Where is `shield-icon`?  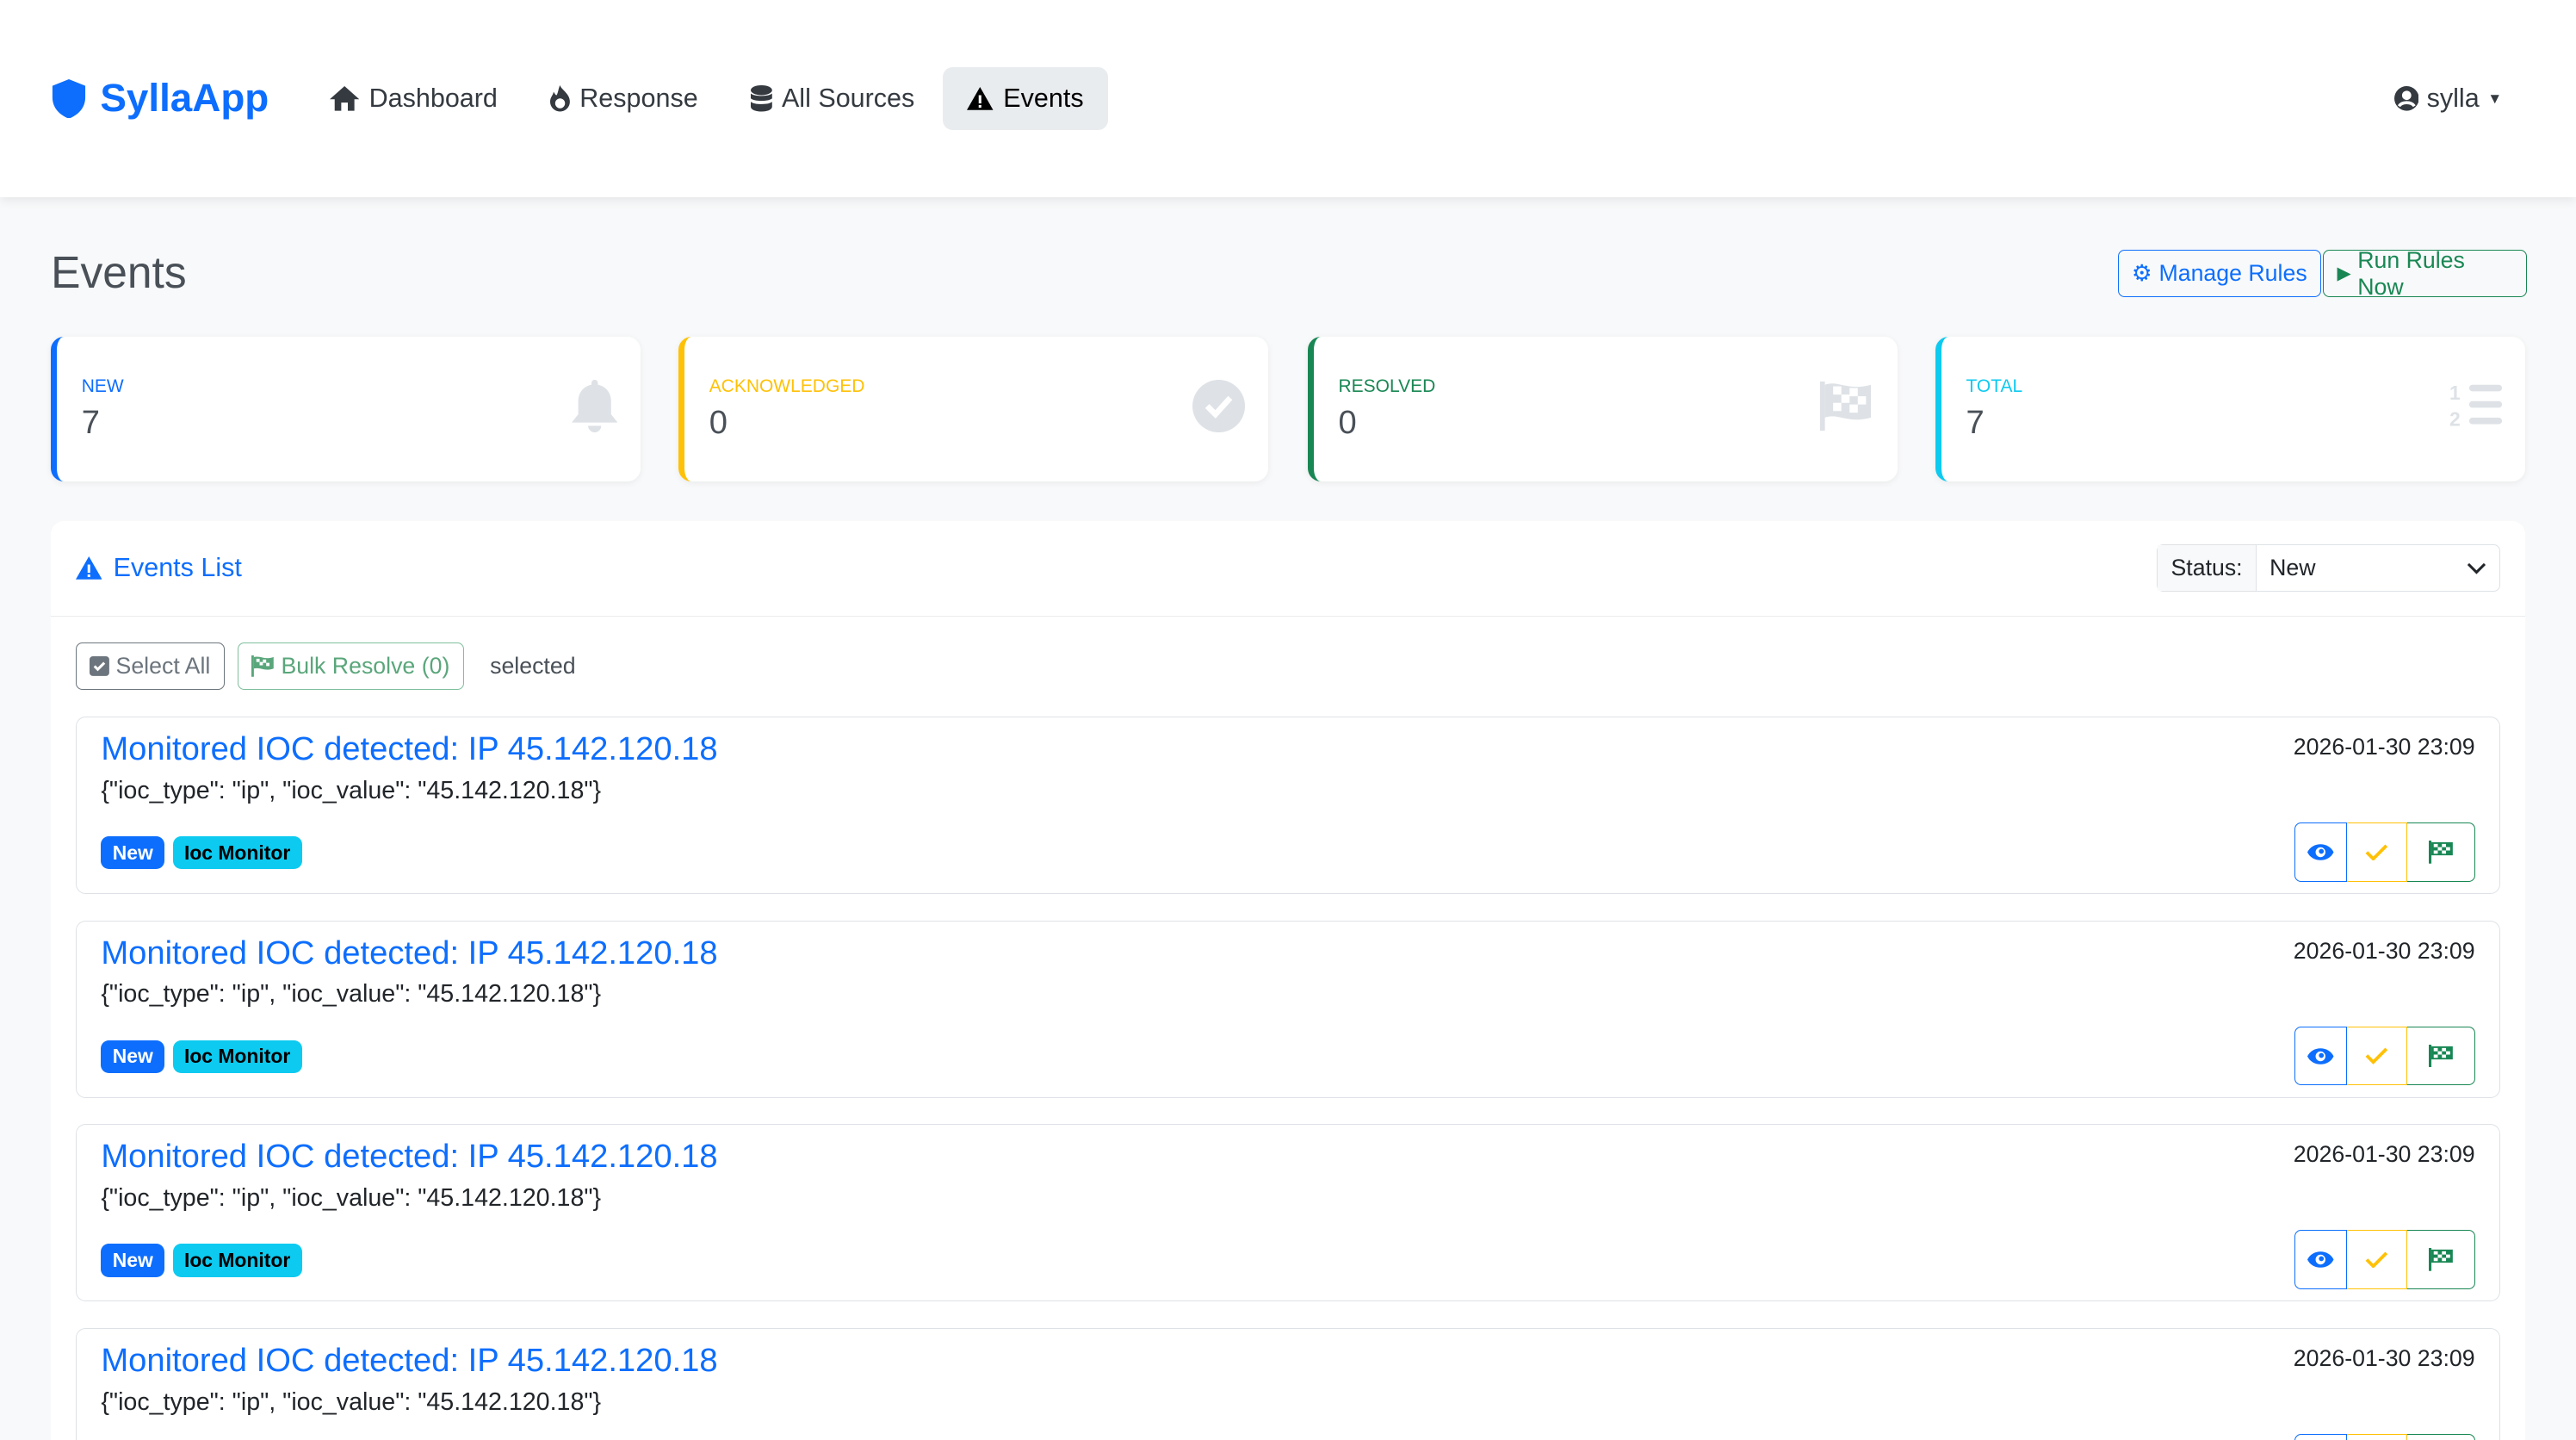
shield-icon is located at coordinates (69, 99).